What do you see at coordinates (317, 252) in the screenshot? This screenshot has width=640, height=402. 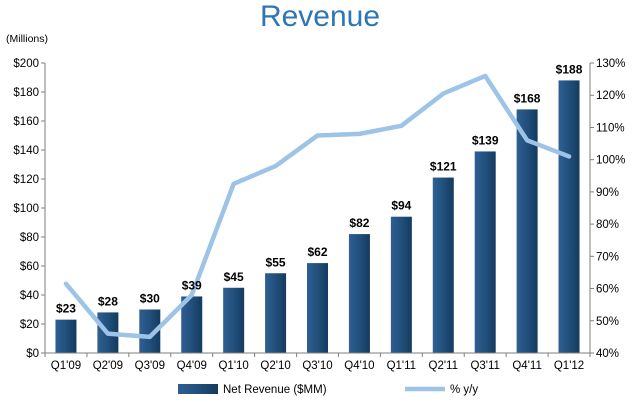 I see `data-label-Q3'10: $62` at bounding box center [317, 252].